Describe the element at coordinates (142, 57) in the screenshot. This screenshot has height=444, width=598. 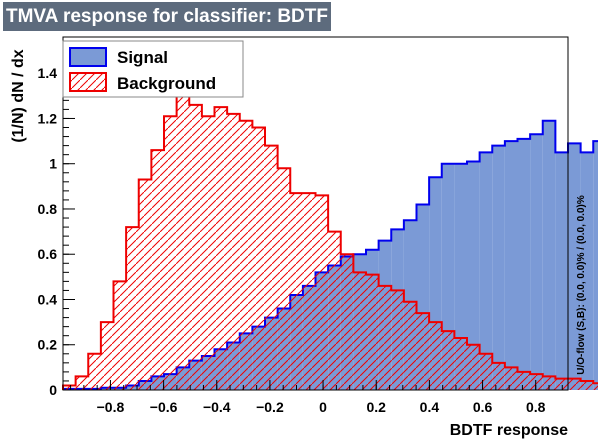
I see `legend-signal-label: Signal` at that location.